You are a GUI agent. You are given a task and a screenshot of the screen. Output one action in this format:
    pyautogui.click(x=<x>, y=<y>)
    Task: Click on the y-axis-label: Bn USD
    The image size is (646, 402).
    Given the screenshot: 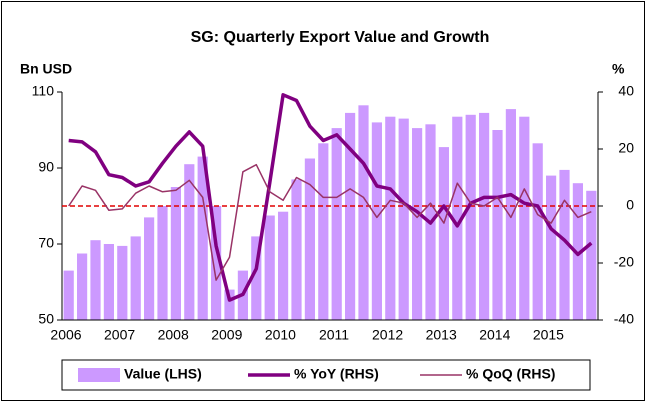 What is the action you would take?
    pyautogui.click(x=46, y=69)
    